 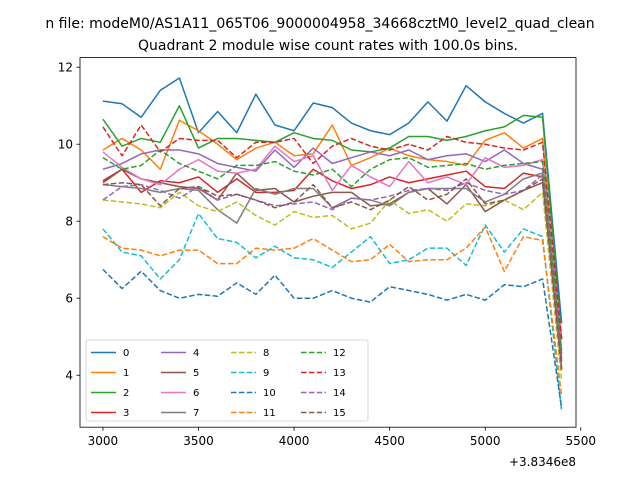 I want to click on legend-label-1: 1, so click(x=126, y=373).